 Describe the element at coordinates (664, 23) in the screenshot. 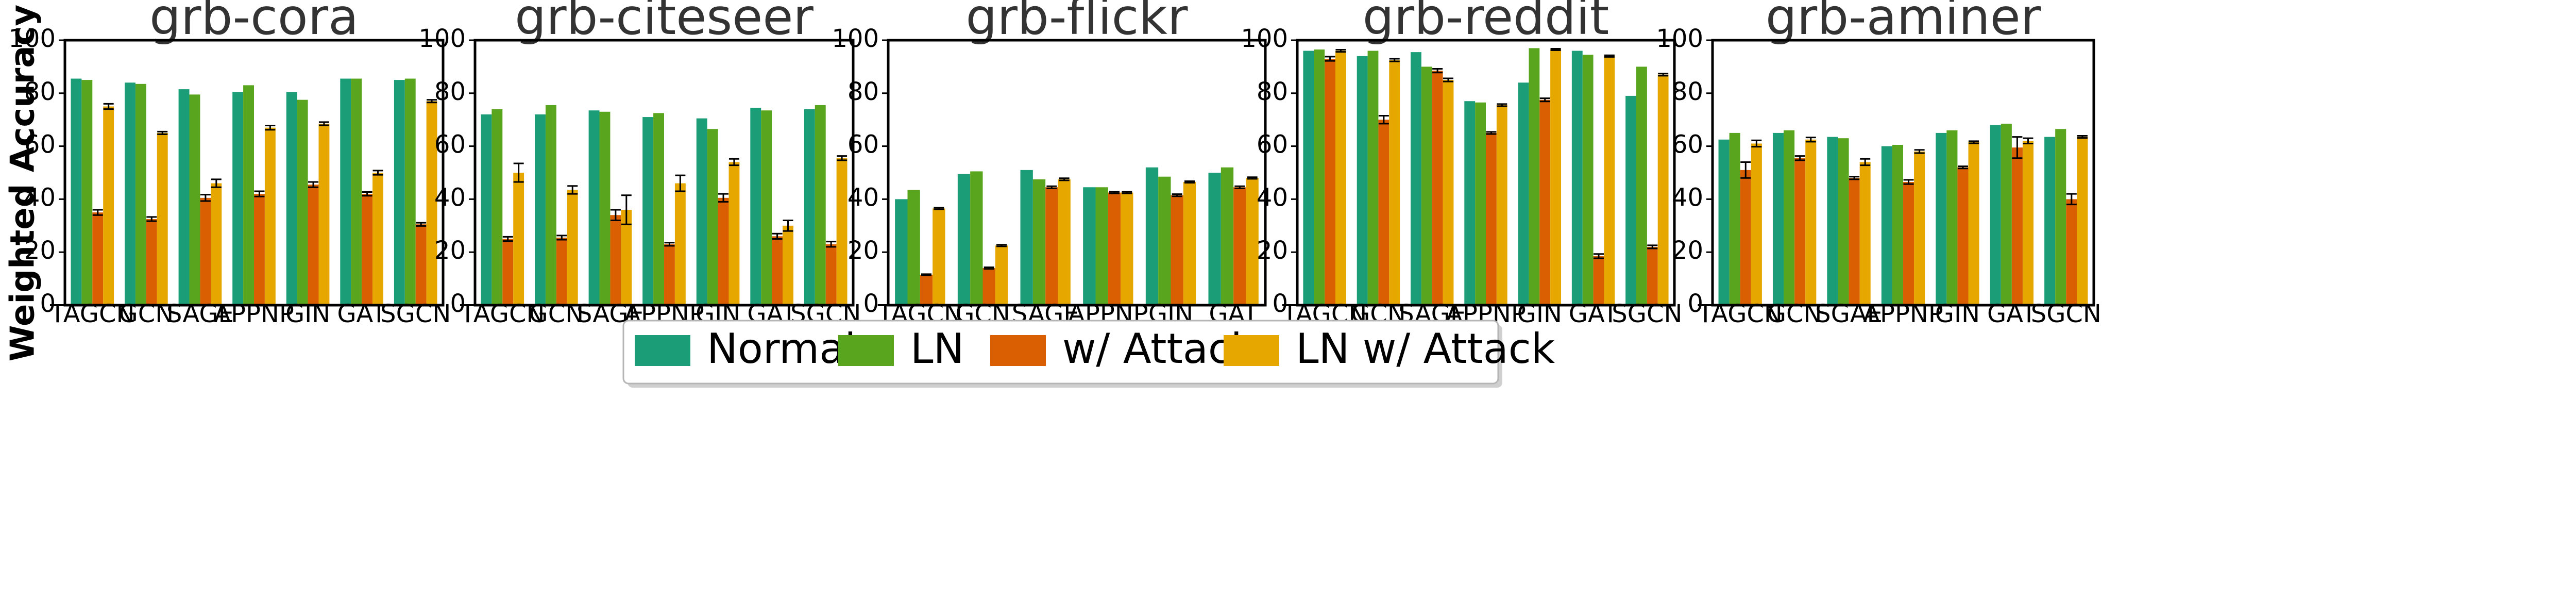

I see `chart-title: grb-citeseer` at that location.